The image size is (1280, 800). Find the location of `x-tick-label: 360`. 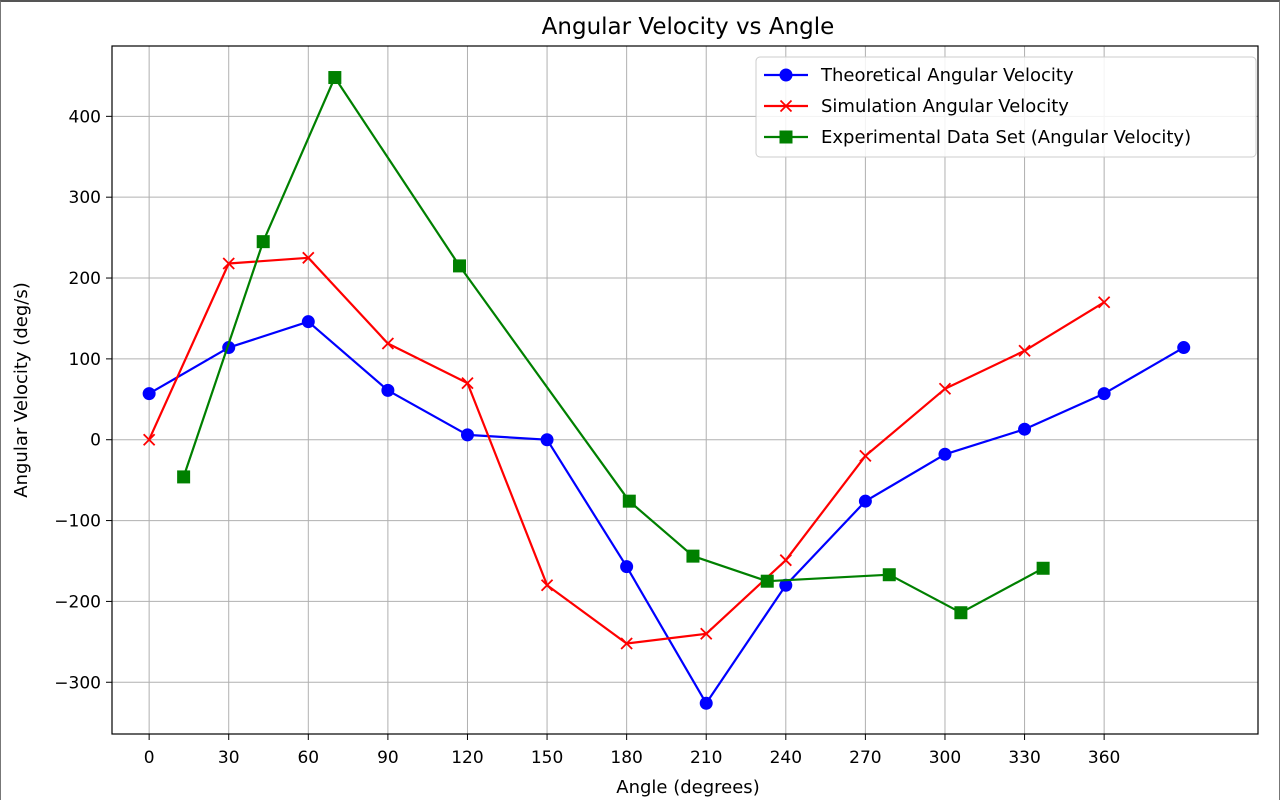

x-tick-label: 360 is located at coordinates (1104, 758).